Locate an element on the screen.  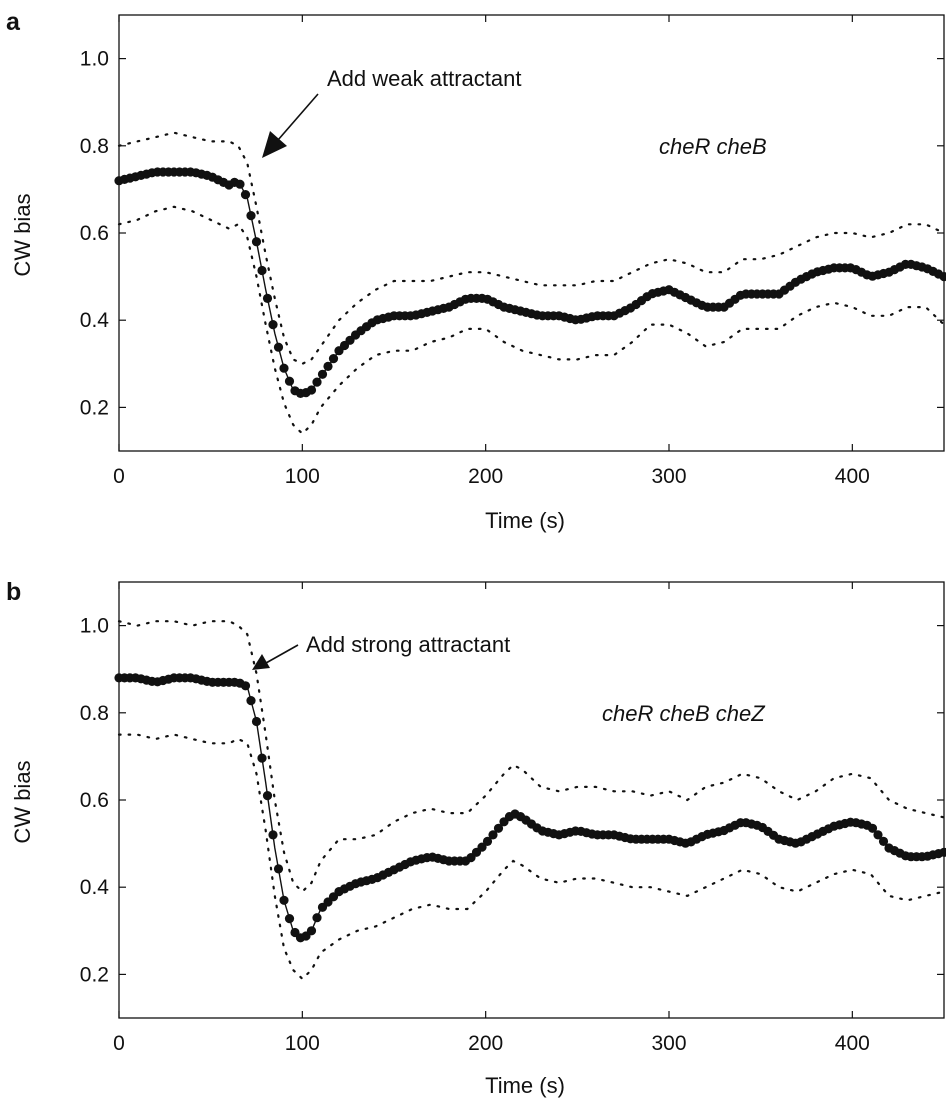
panel-b-x-tick-label: 100 is located at coordinates (302, 1043).